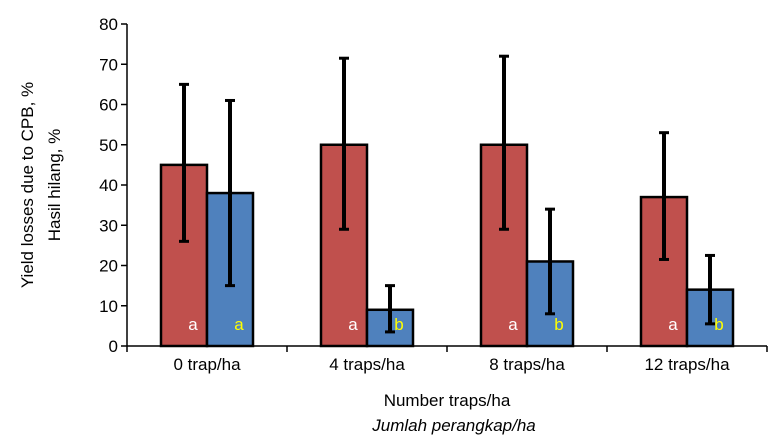  Describe the element at coordinates (27, 185) in the screenshot. I see `y-axis-title-line1: Yield losses due to CPB, %` at that location.